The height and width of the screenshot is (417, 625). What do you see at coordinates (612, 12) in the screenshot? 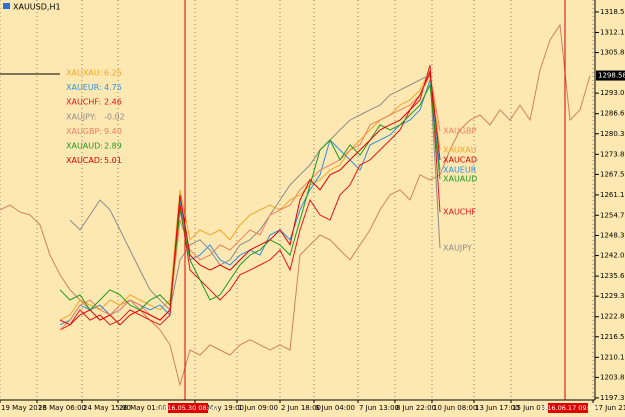
I see `y-tick-label: 1318.55` at bounding box center [612, 12].